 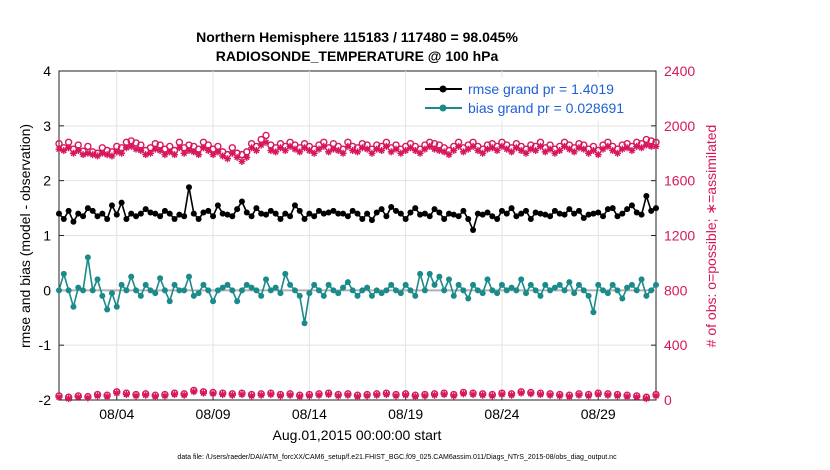 What do you see at coordinates (47, 181) in the screenshot?
I see `y-tick-label-left: 2` at bounding box center [47, 181].